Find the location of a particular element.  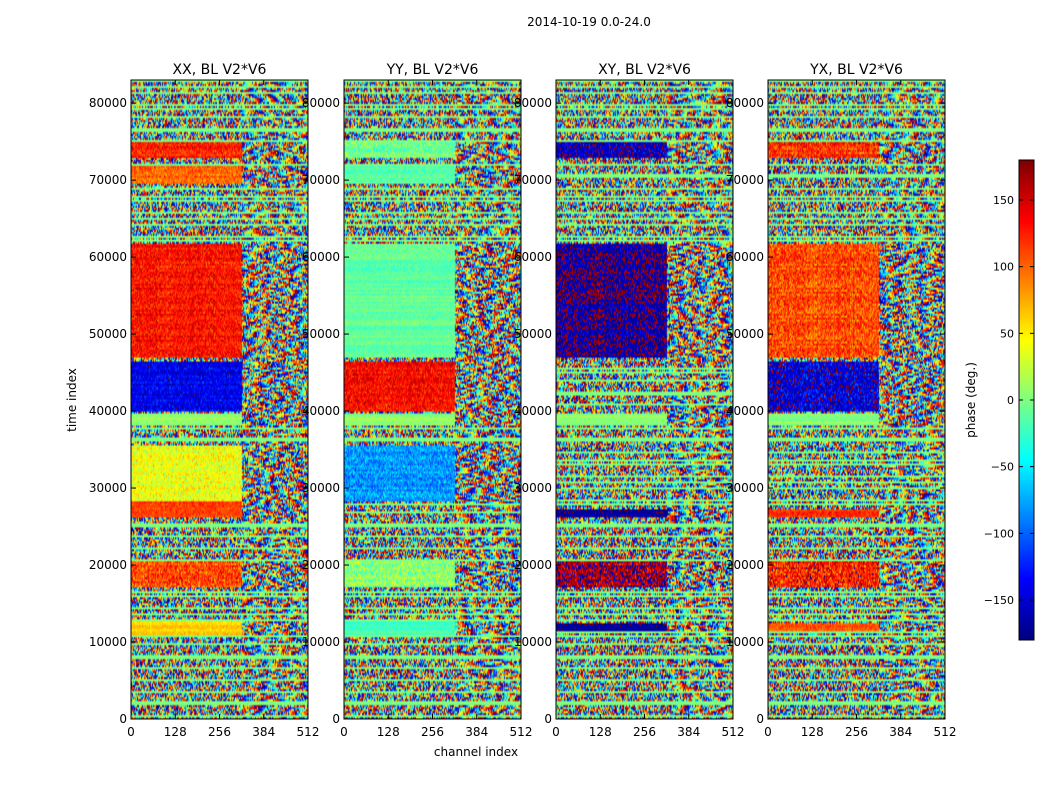

colorbar: 150 100 50 0 −50 −100 −150 is located at coordinates (1009, 400).